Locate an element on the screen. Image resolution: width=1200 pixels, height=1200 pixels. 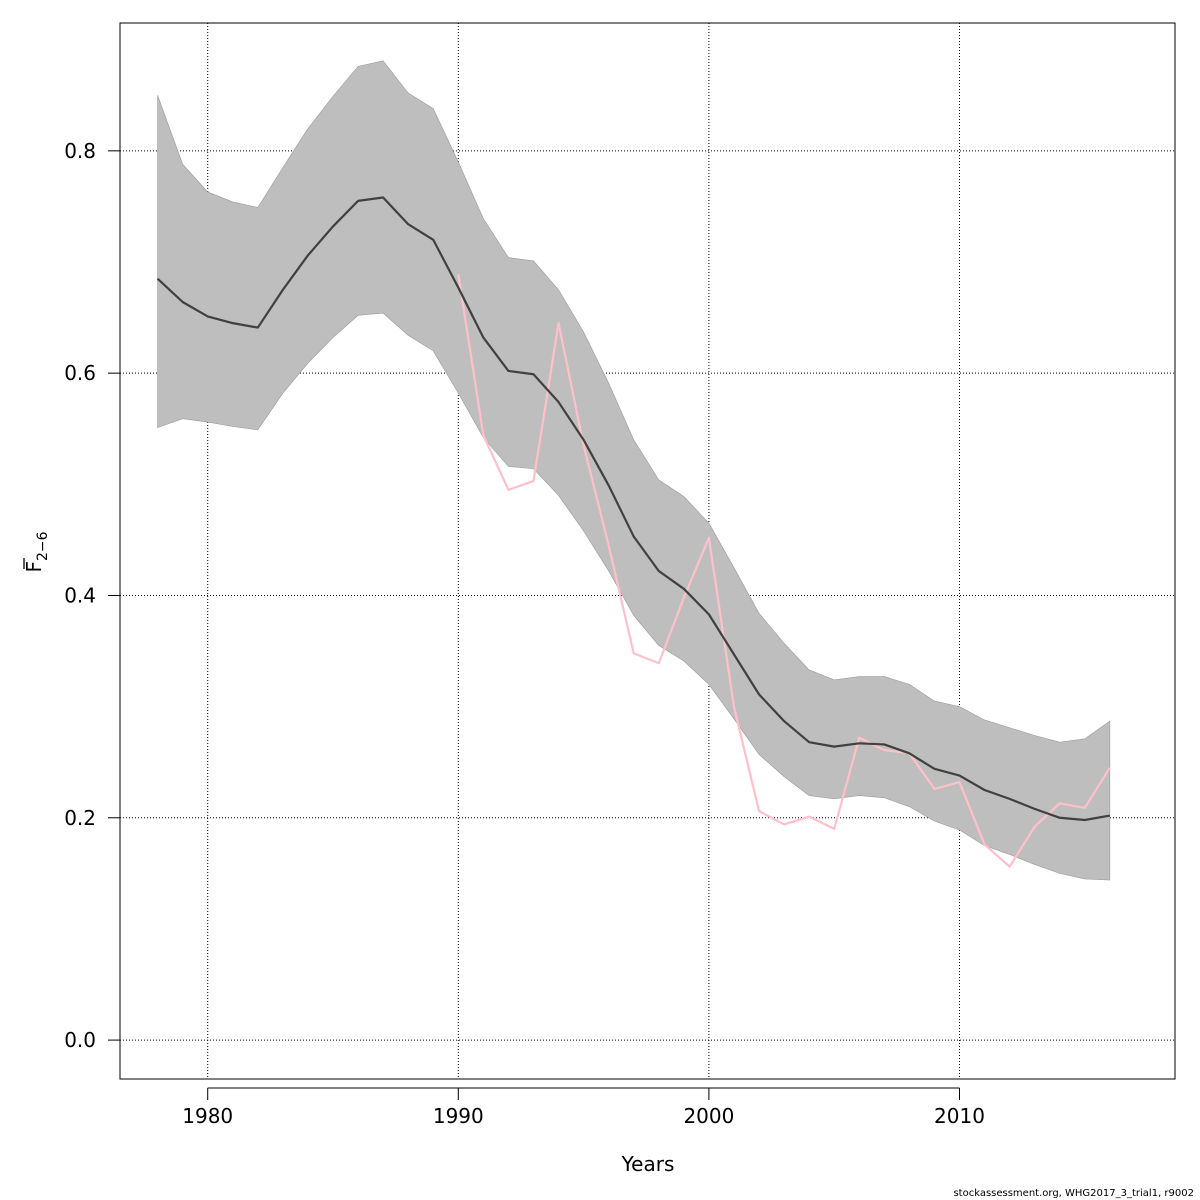
x-tick-label: 1980 is located at coordinates (207, 1116).